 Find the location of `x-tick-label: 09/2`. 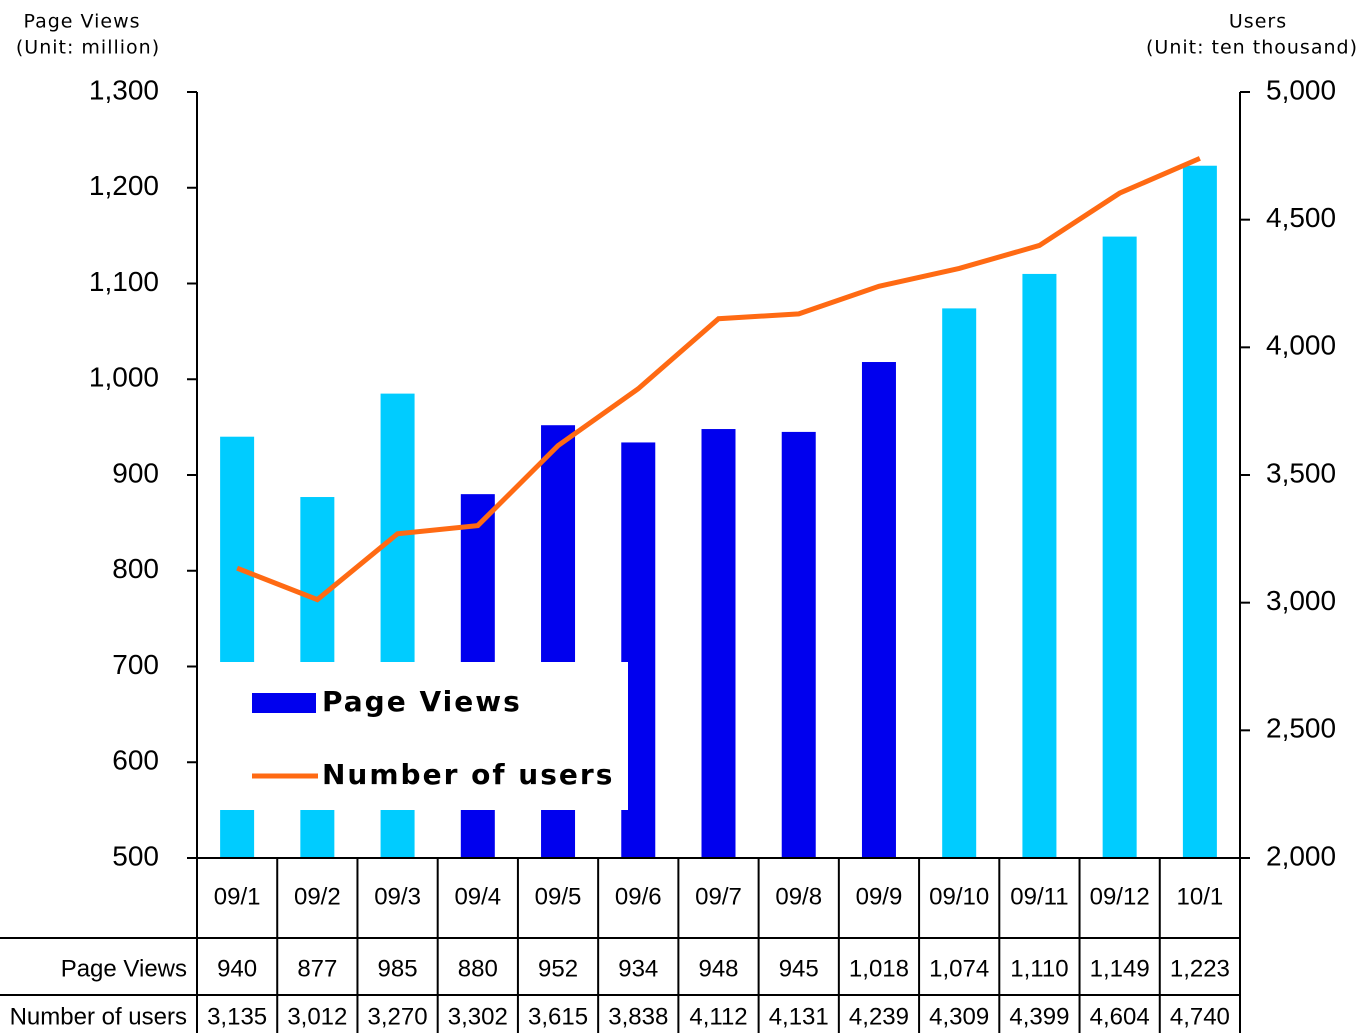

x-tick-label: 09/2 is located at coordinates (317, 896).